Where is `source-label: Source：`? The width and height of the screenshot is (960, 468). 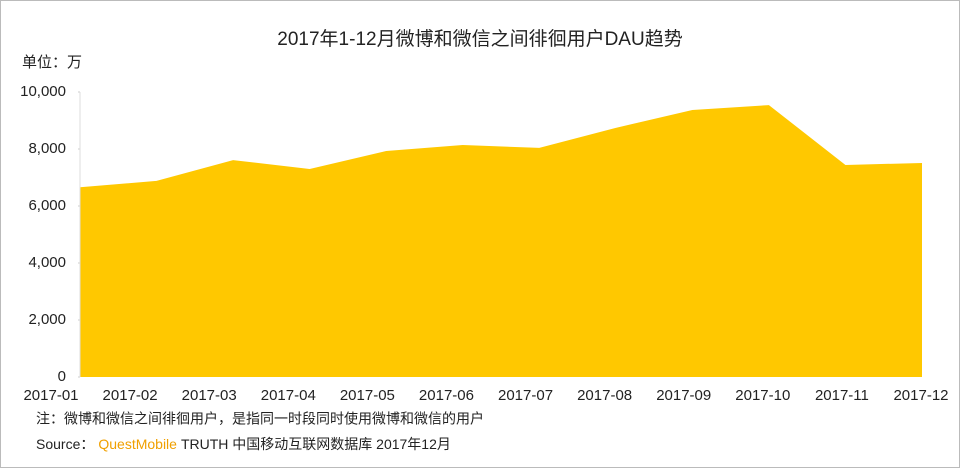
source-label: Source： is located at coordinates (65, 444).